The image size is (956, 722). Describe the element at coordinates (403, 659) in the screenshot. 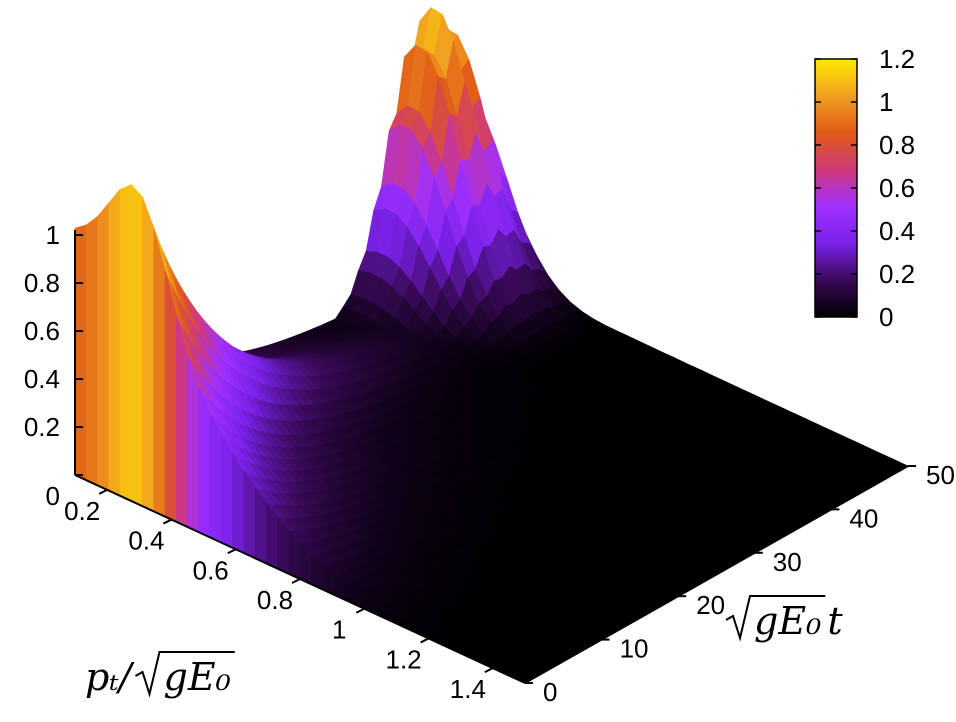

I see `x-tick-label: 1.2` at that location.